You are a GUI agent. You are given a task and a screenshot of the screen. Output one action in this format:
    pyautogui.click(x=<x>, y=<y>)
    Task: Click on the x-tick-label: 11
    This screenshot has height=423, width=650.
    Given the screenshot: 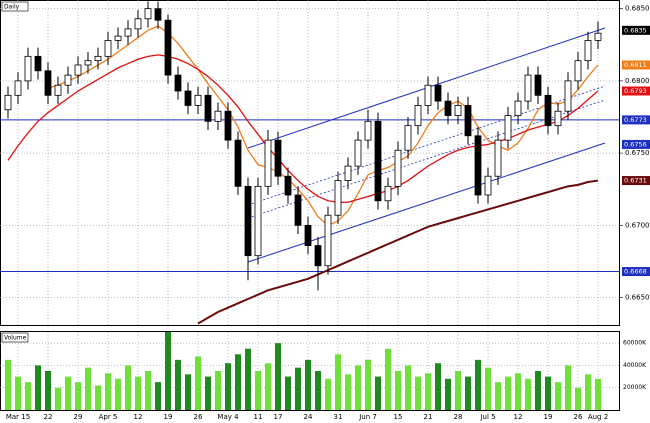 What is the action you would take?
    pyautogui.click(x=258, y=417)
    